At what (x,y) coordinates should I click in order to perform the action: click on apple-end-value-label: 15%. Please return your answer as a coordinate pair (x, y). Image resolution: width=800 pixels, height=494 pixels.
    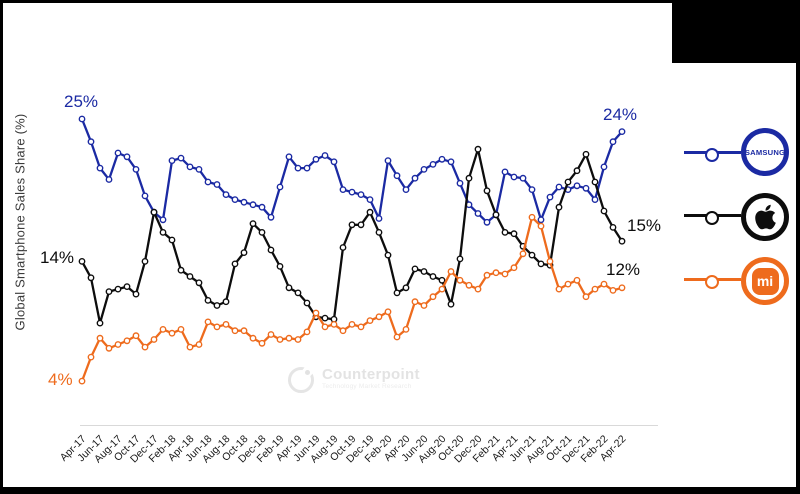
    Looking at the image, I should click on (644, 225).